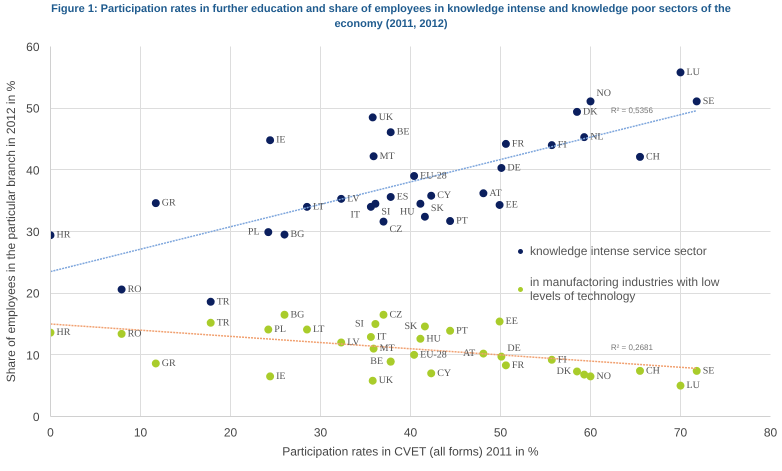 Image resolution: width=782 pixels, height=471 pixels. What do you see at coordinates (231, 433) in the screenshot?
I see `x-tick-label: 20` at bounding box center [231, 433].